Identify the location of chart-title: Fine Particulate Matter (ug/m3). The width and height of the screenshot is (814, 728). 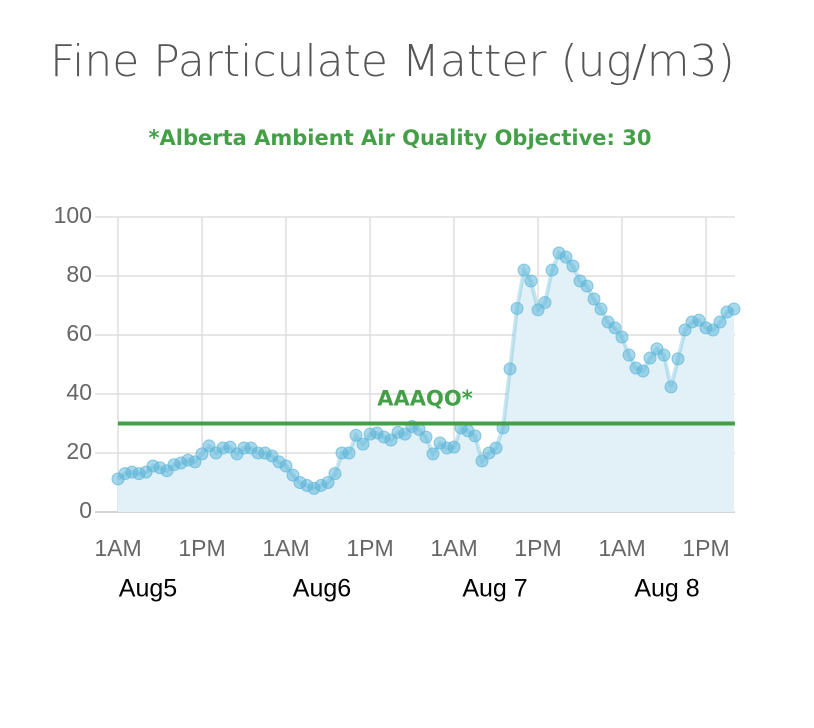
(392, 61).